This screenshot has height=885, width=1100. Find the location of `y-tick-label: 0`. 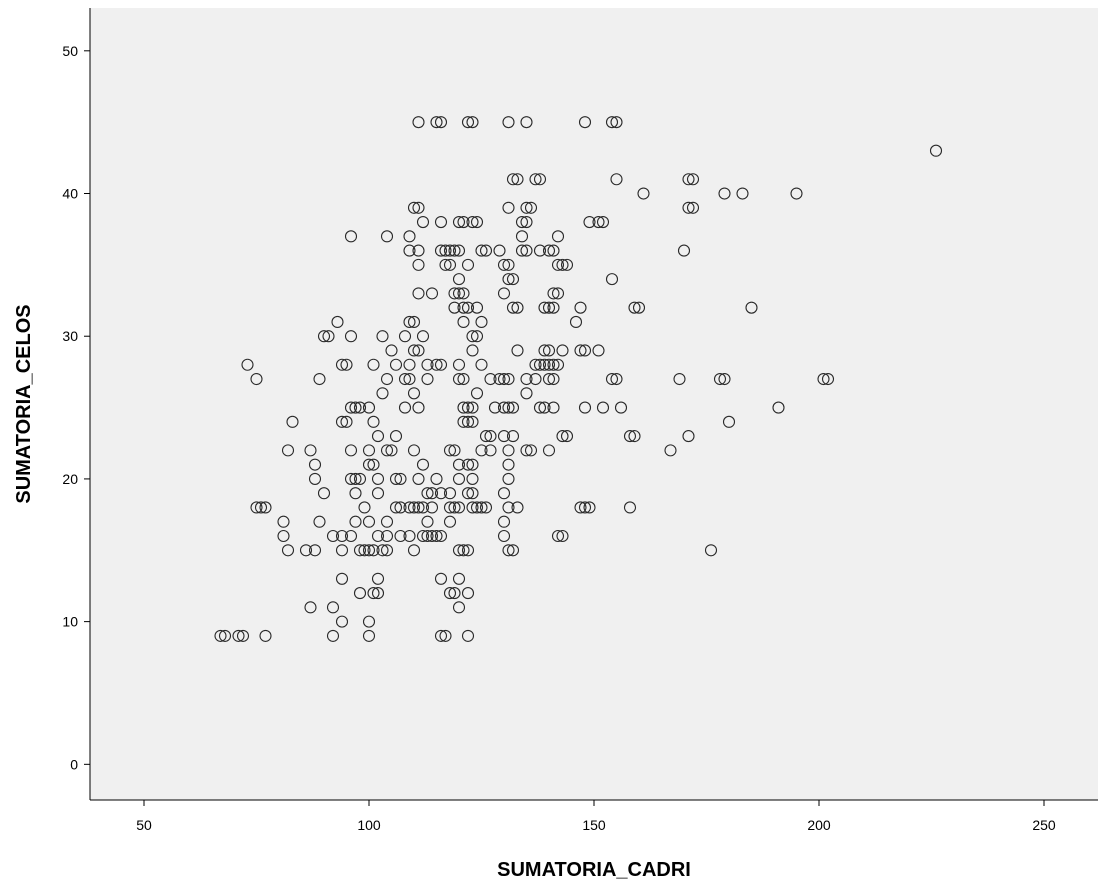

y-tick-label: 0 is located at coordinates (74, 764).